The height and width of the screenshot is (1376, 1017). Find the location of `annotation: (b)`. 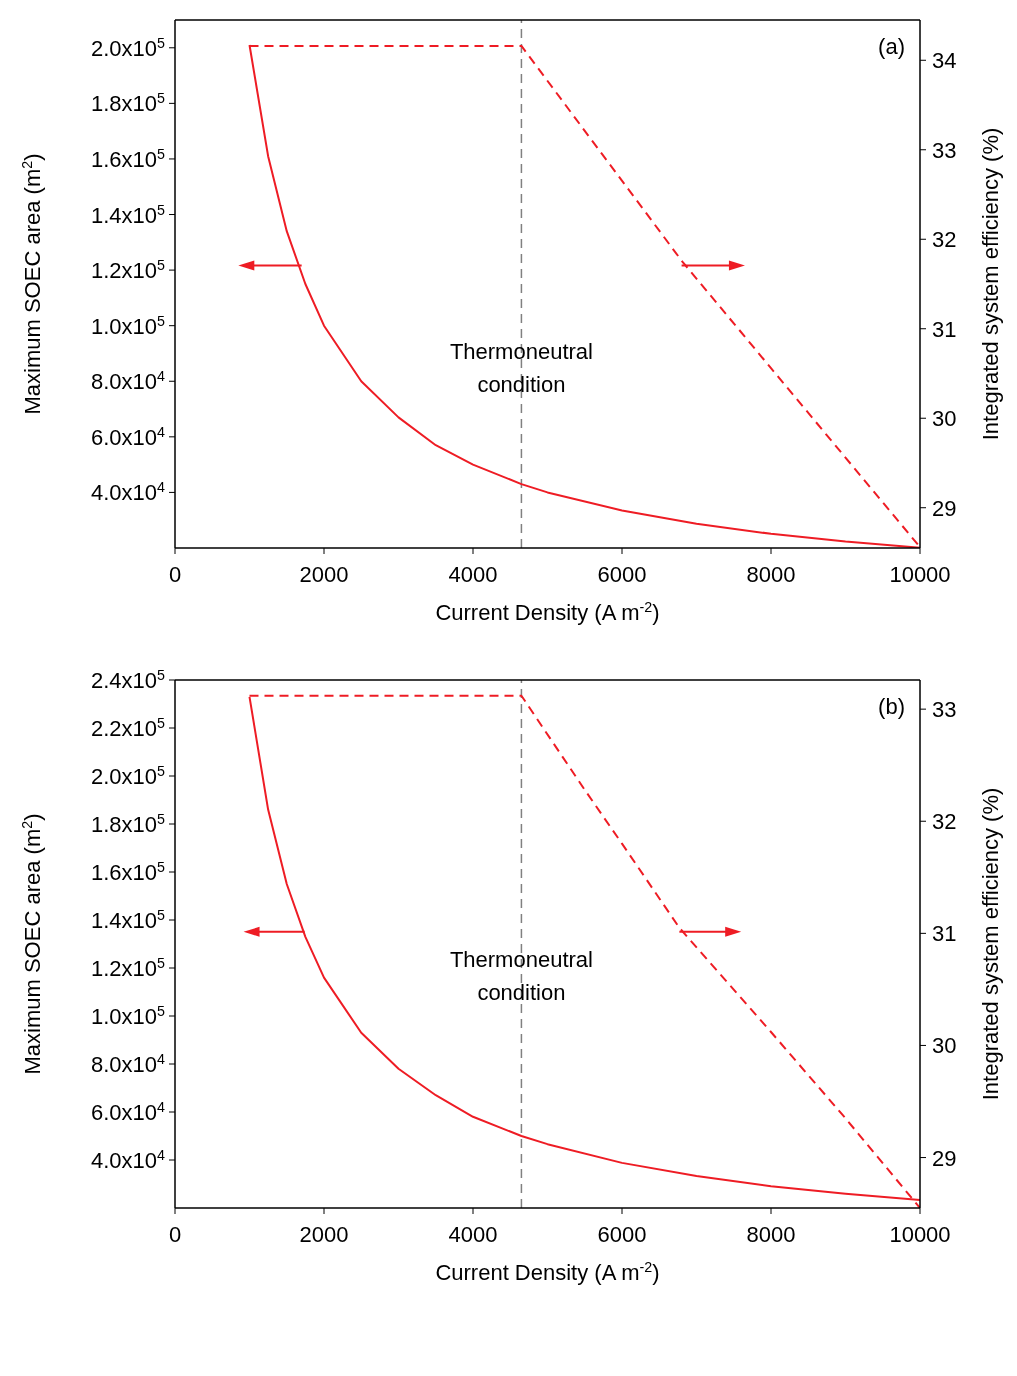

annotation: (b) is located at coordinates (891, 706).